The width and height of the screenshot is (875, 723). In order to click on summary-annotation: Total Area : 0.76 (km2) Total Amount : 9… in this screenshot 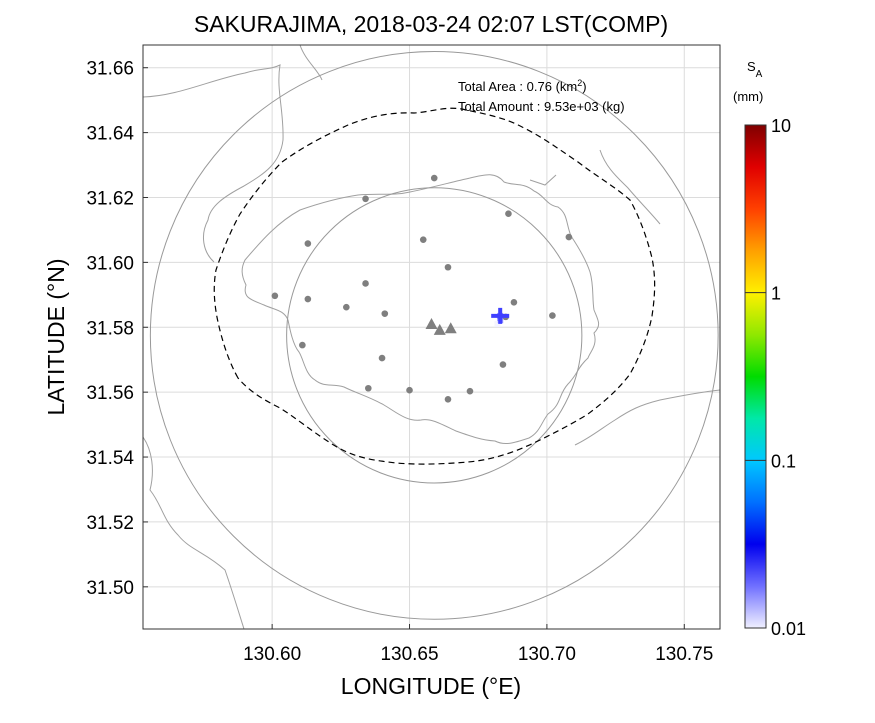, I will do `click(541, 96)`.